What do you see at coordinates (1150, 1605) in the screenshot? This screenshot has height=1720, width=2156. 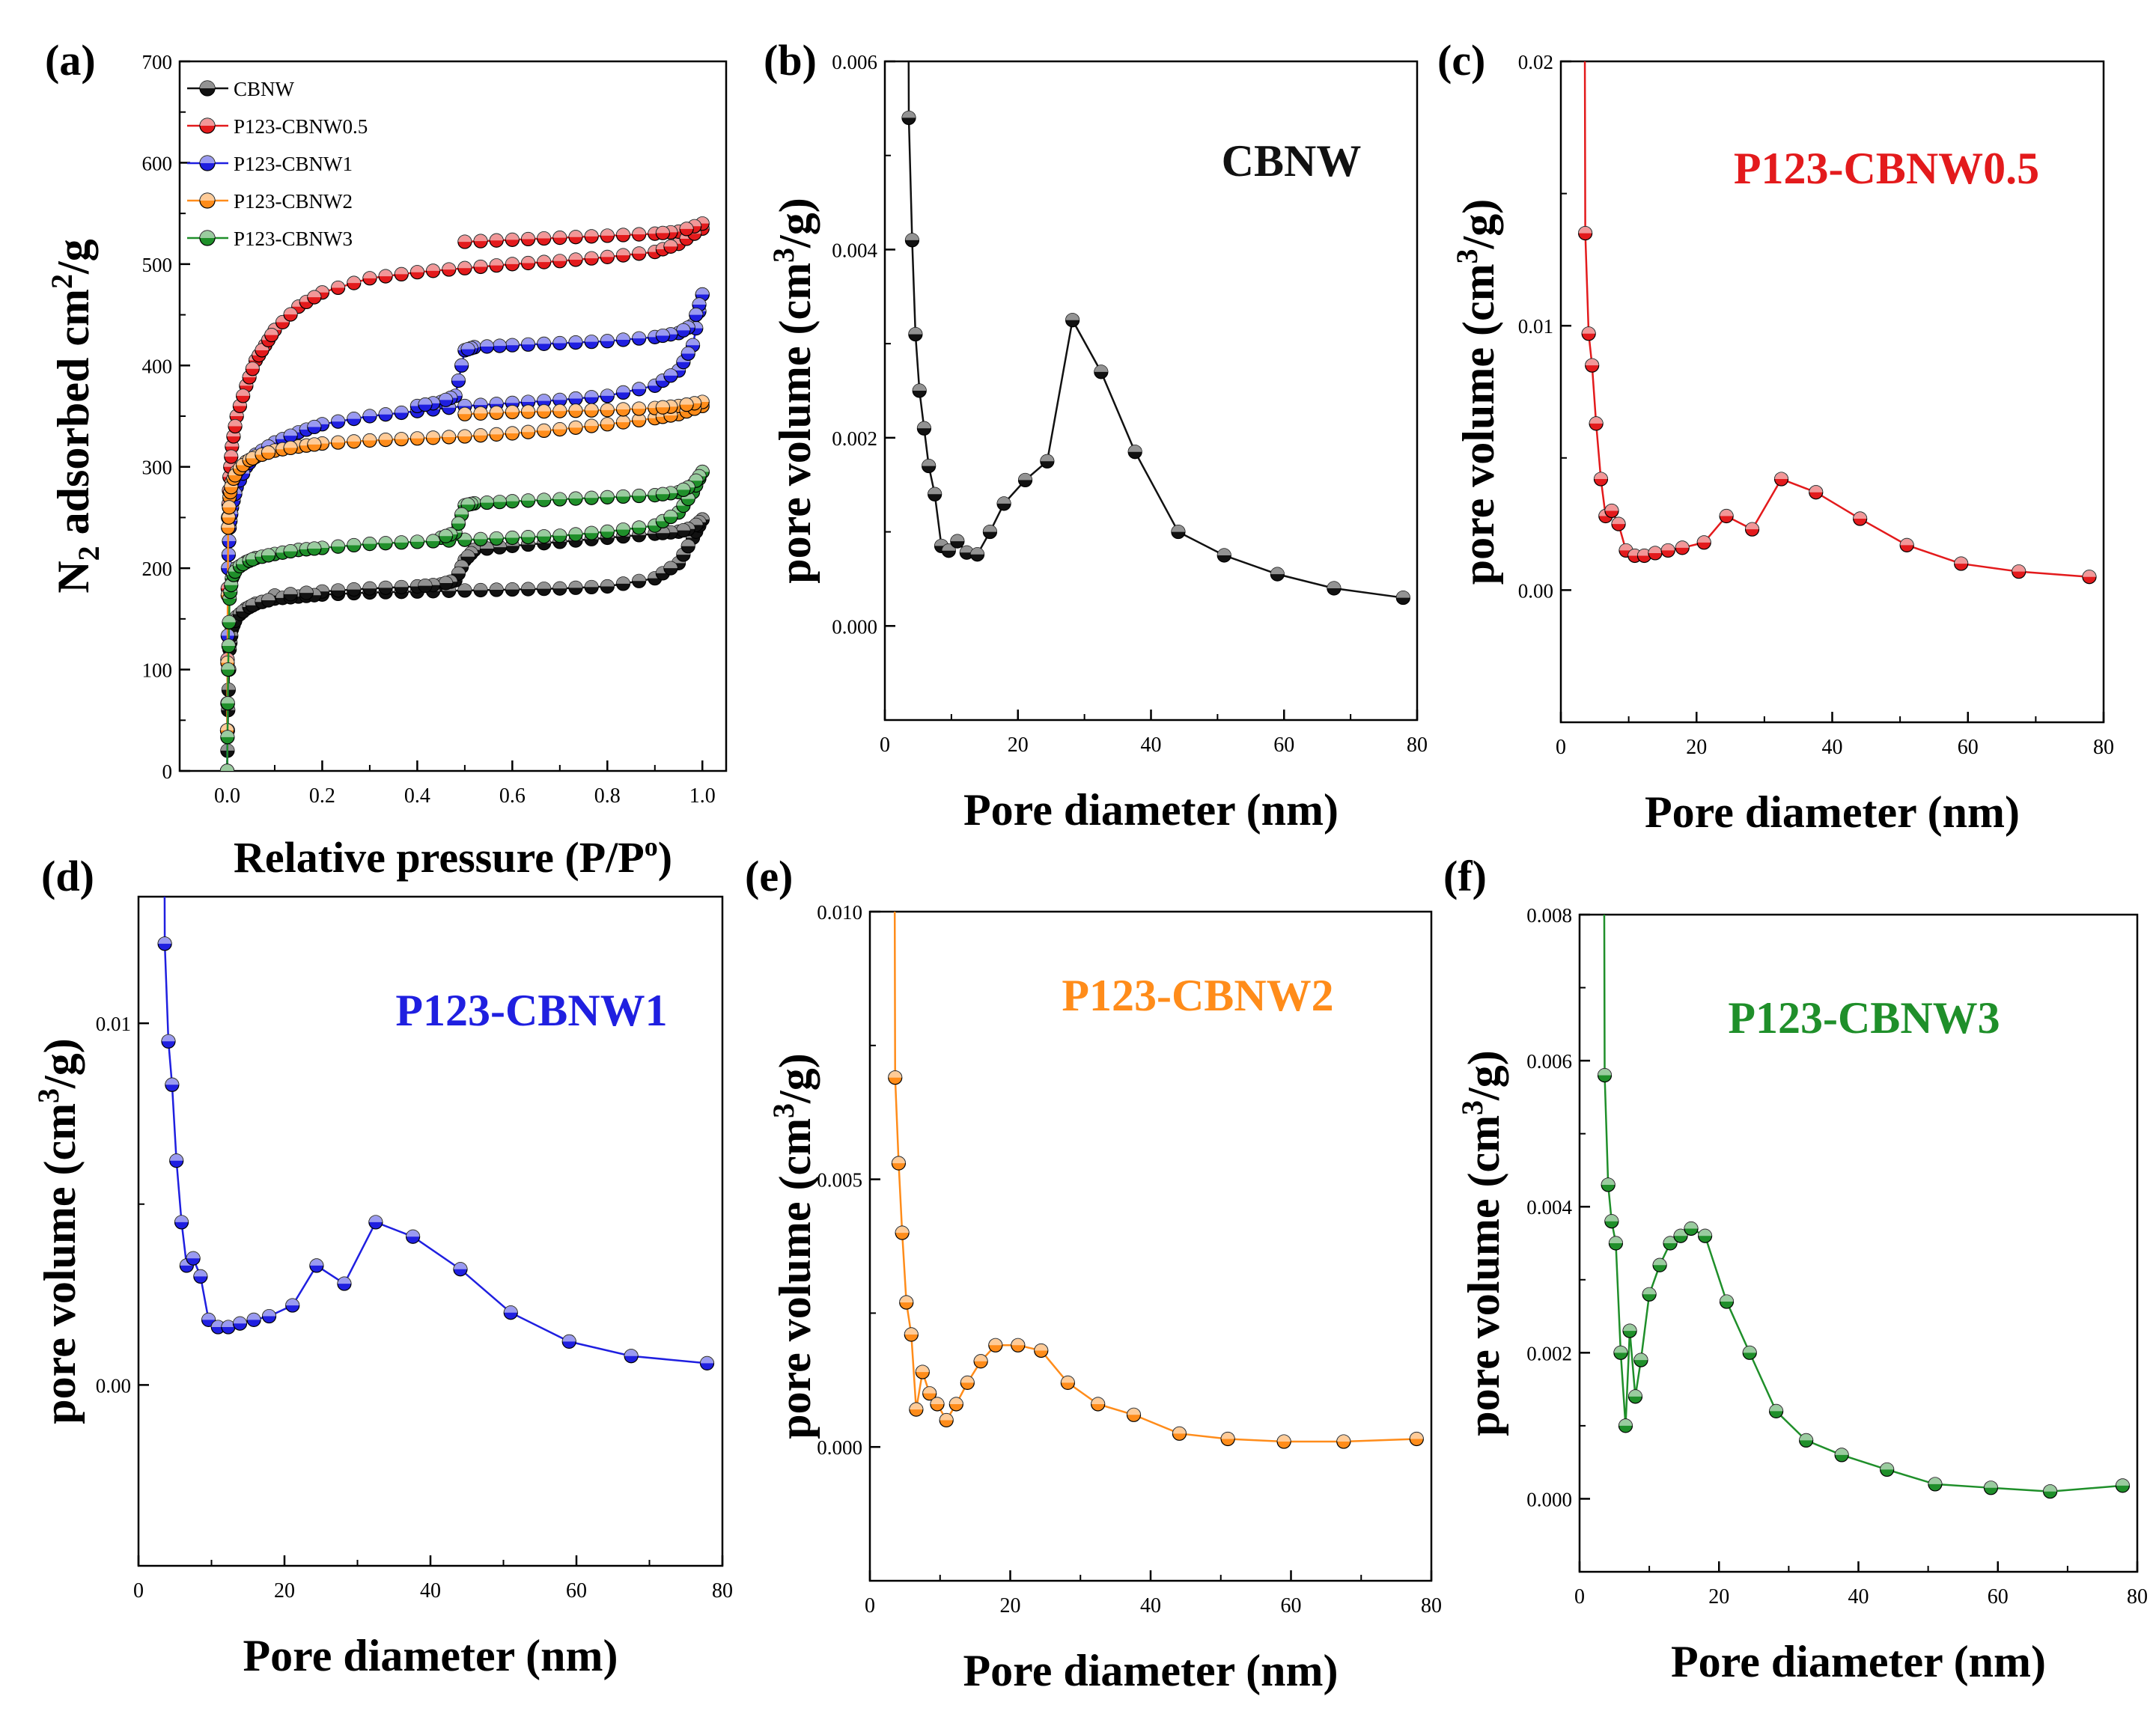 I see `x-tick-label: 40` at bounding box center [1150, 1605].